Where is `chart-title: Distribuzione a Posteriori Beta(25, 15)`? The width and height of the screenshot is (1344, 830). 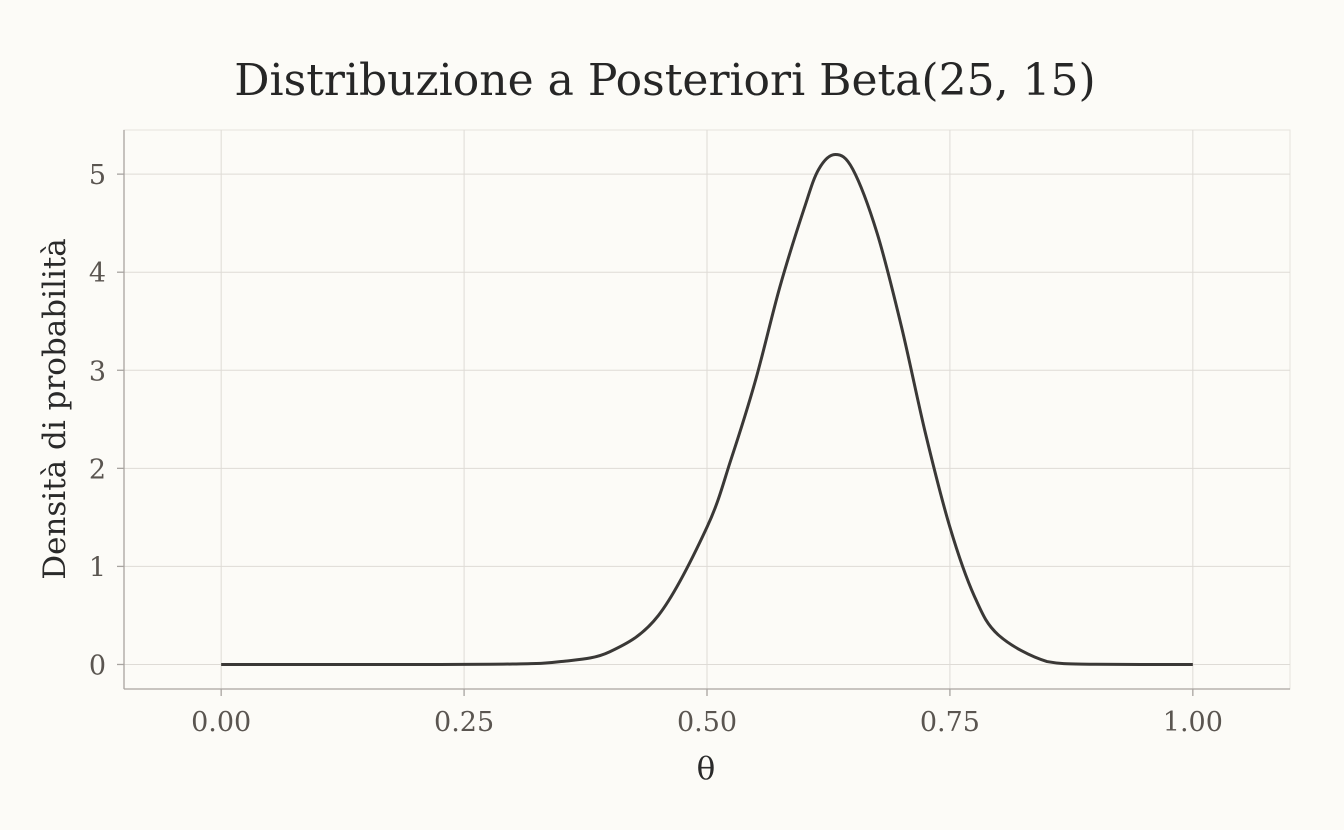
chart-title: Distribuzione a Posteriori Beta(25, 15) is located at coordinates (664, 80).